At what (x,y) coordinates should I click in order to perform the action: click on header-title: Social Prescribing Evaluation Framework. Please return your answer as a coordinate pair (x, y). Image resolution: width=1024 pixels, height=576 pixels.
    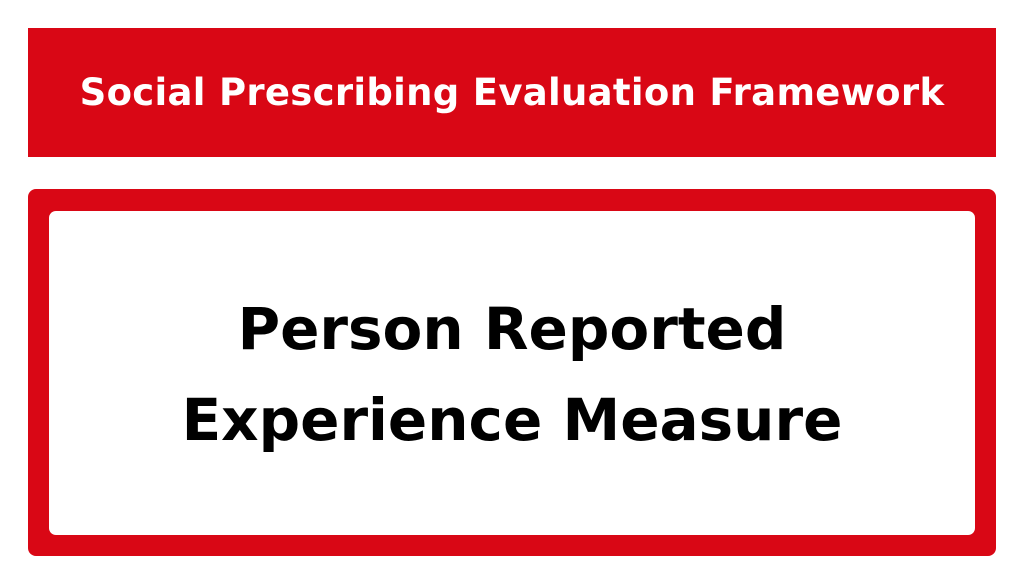
    Looking at the image, I should click on (512, 92).